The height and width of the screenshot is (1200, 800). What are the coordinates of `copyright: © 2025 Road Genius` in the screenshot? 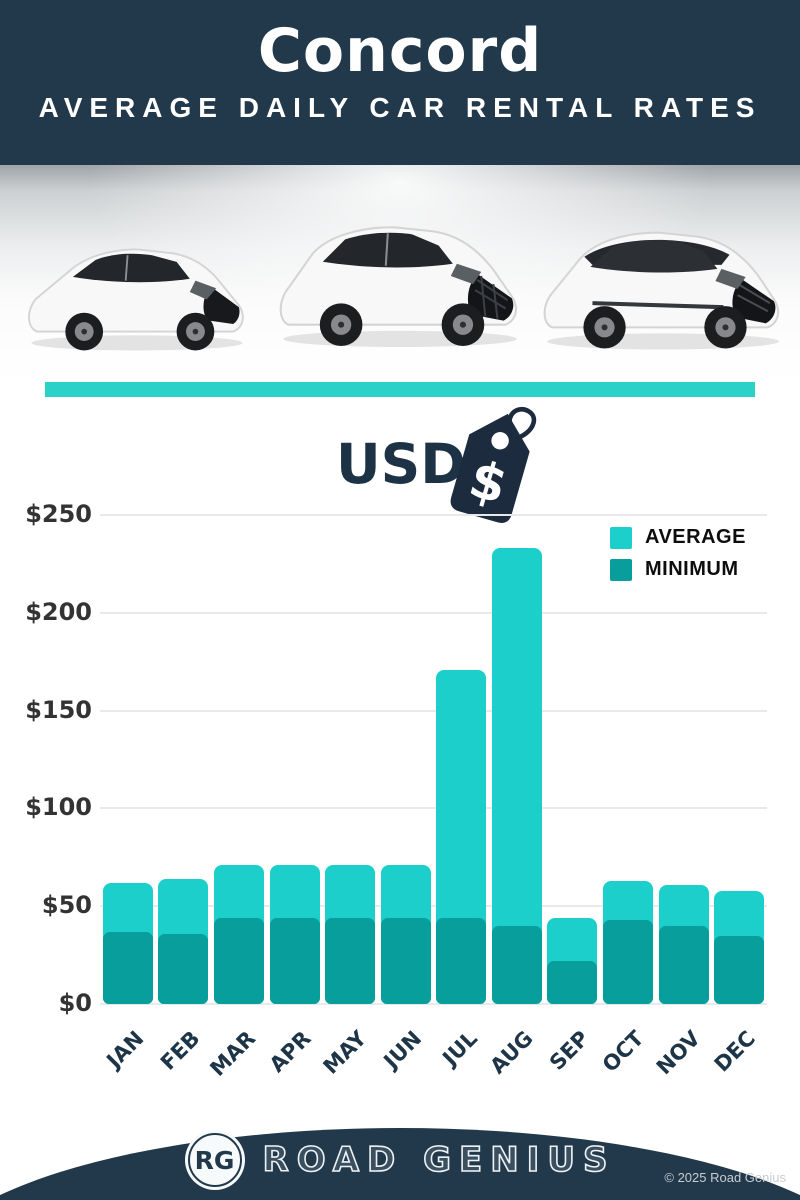 It's located at (725, 1177).